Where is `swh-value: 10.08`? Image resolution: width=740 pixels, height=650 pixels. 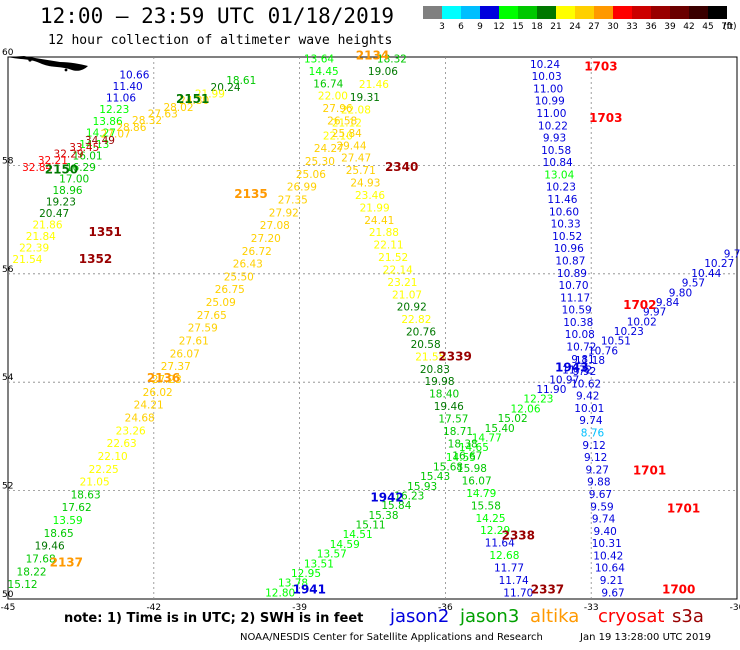 swh-value: 10.08 is located at coordinates (580, 335).